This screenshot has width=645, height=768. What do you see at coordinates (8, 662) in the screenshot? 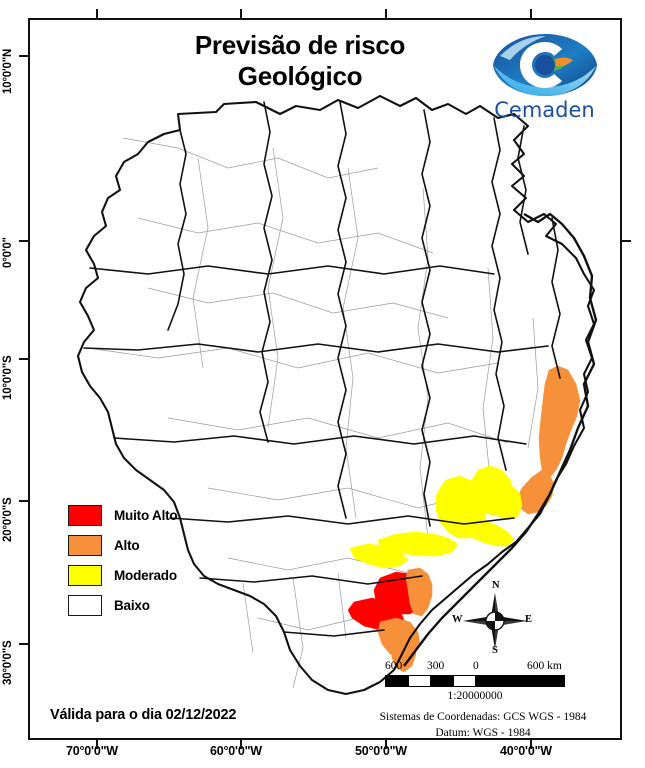
I see `lat-label-30s: 30°0'0"S` at bounding box center [8, 662].